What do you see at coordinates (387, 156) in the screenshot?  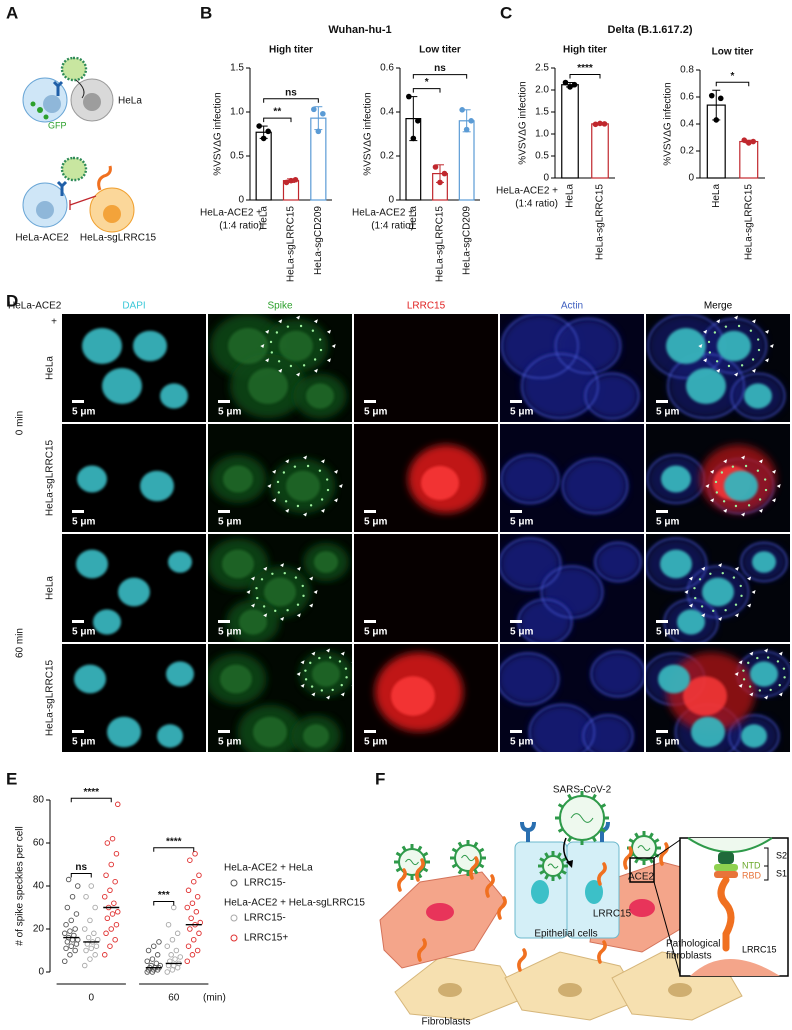 I see `y-tick-label: 0.2` at bounding box center [387, 156].